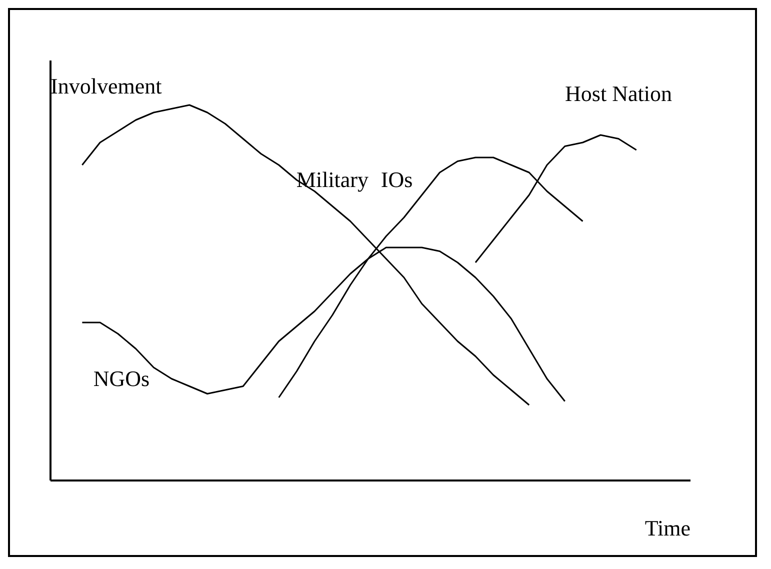 The height and width of the screenshot is (569, 771). What do you see at coordinates (667, 528) in the screenshot?
I see `x-axis-title: Time` at bounding box center [667, 528].